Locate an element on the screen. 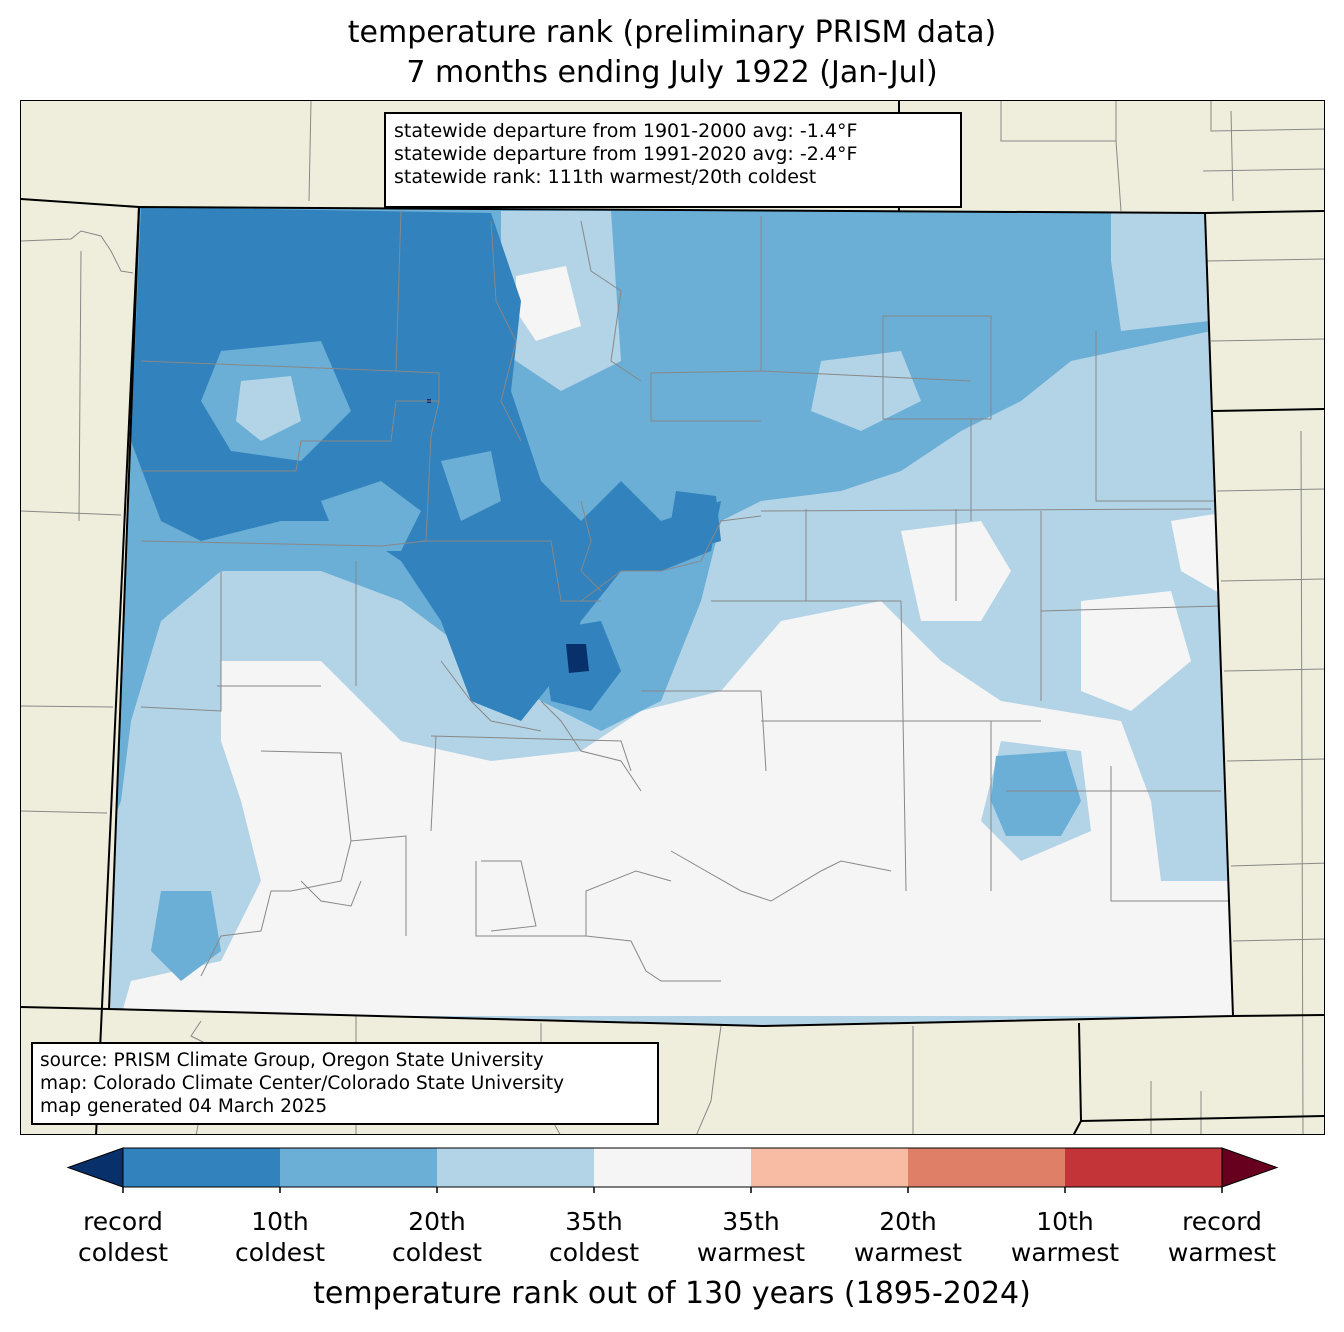 The width and height of the screenshot is (1344, 1332). colorbar-tick-label: 35th coldest is located at coordinates (594, 1237).